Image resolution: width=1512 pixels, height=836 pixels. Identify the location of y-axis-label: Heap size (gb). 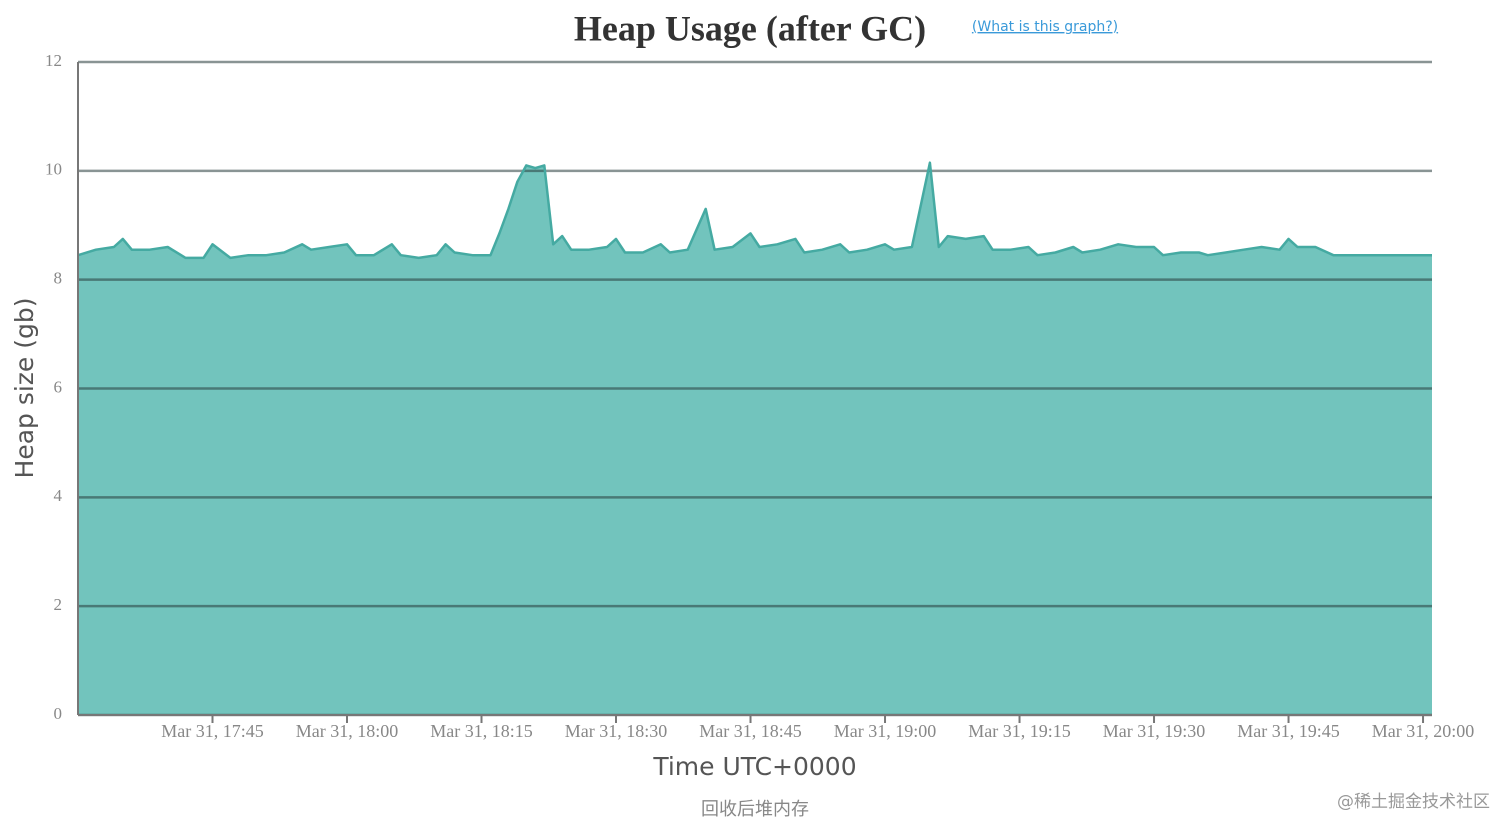
(24, 388).